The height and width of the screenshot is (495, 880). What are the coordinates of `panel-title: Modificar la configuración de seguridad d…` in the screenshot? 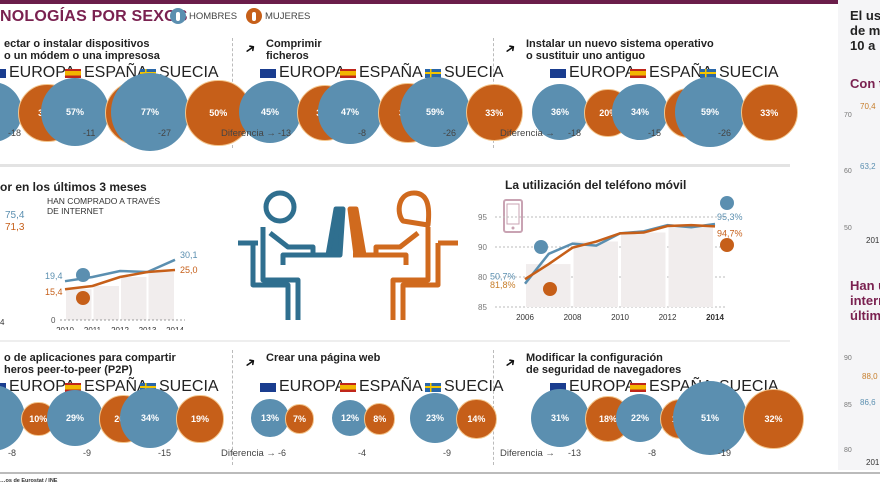 It's located at (603, 364).